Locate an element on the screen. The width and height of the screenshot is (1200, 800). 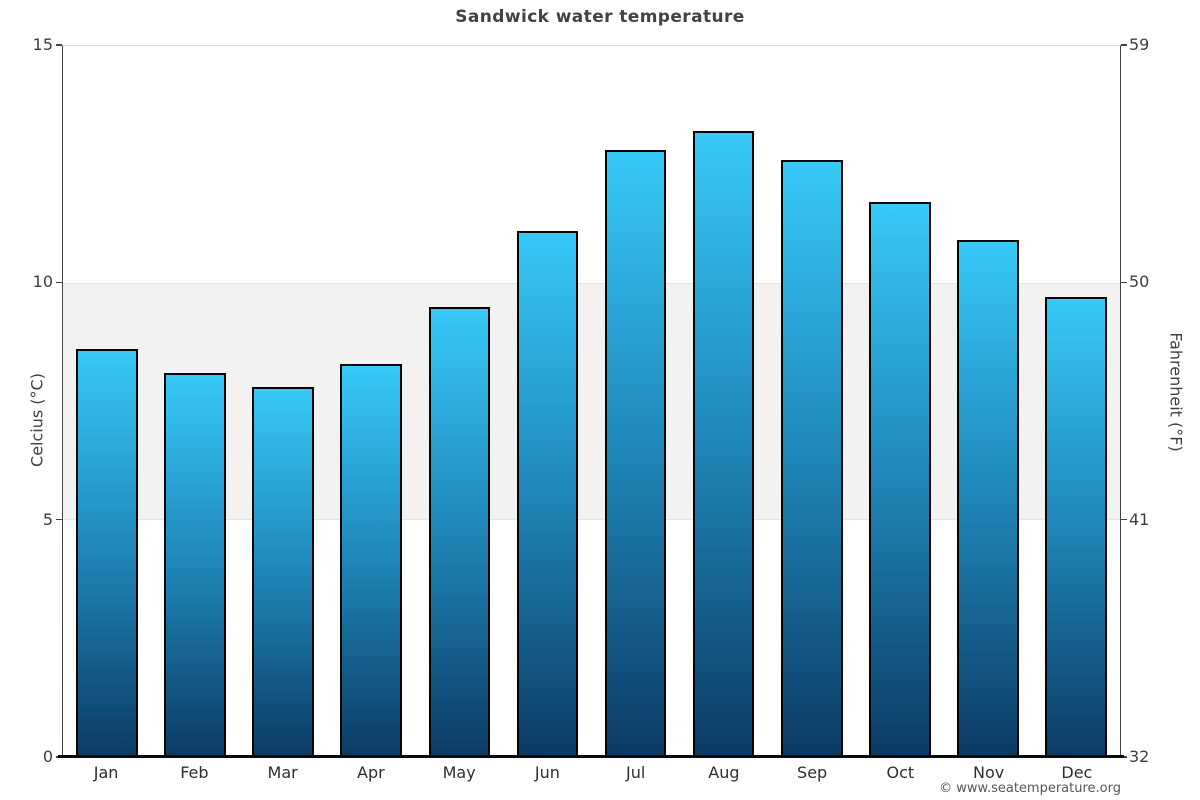
x-label-dec: Dec is located at coordinates (1077, 772).